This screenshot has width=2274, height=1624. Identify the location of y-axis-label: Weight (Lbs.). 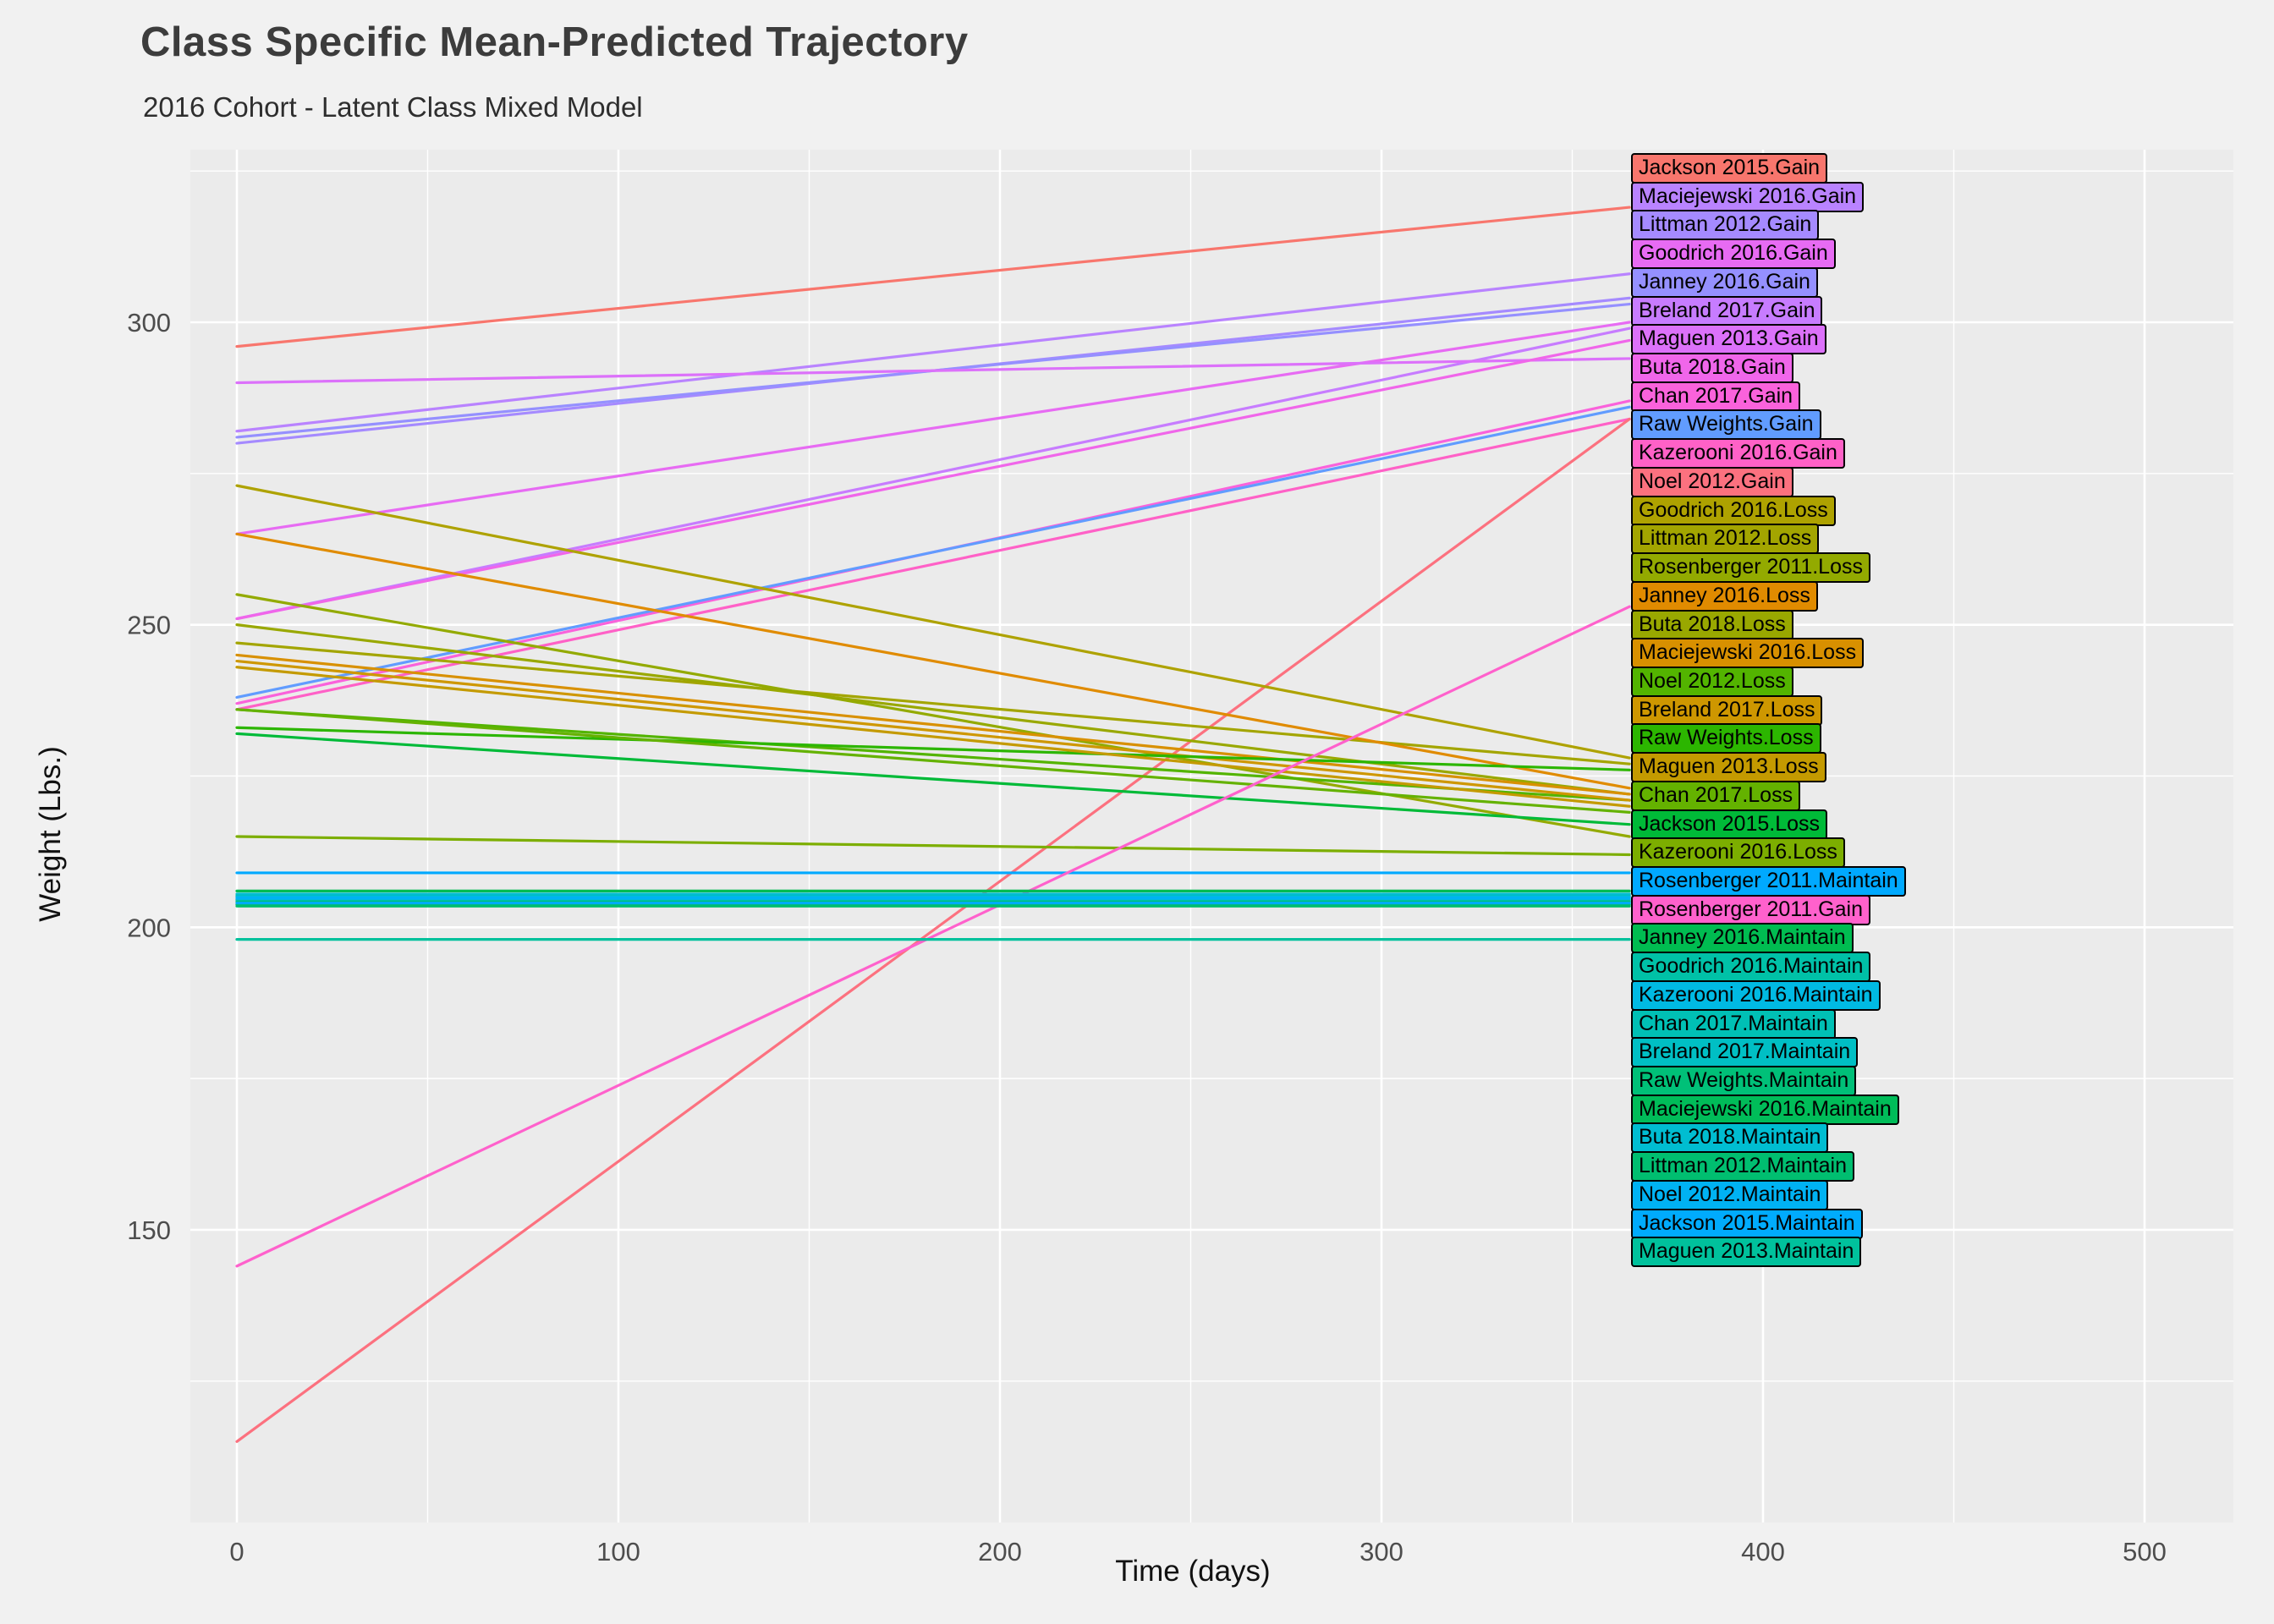
(50, 834).